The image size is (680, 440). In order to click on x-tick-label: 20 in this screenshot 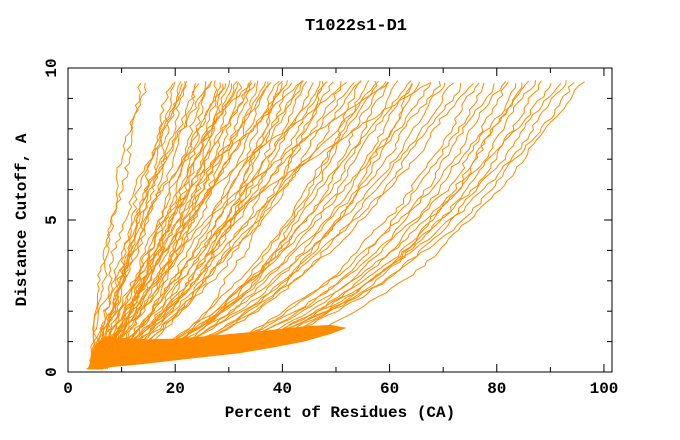, I will do `click(175, 389)`.